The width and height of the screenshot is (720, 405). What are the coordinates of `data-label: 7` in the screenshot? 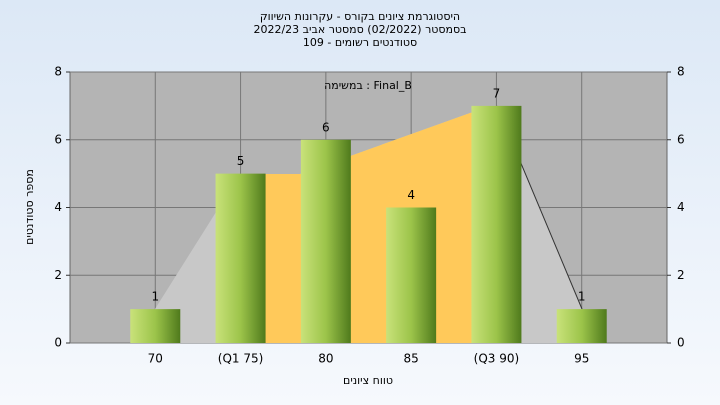 It's located at (497, 93).